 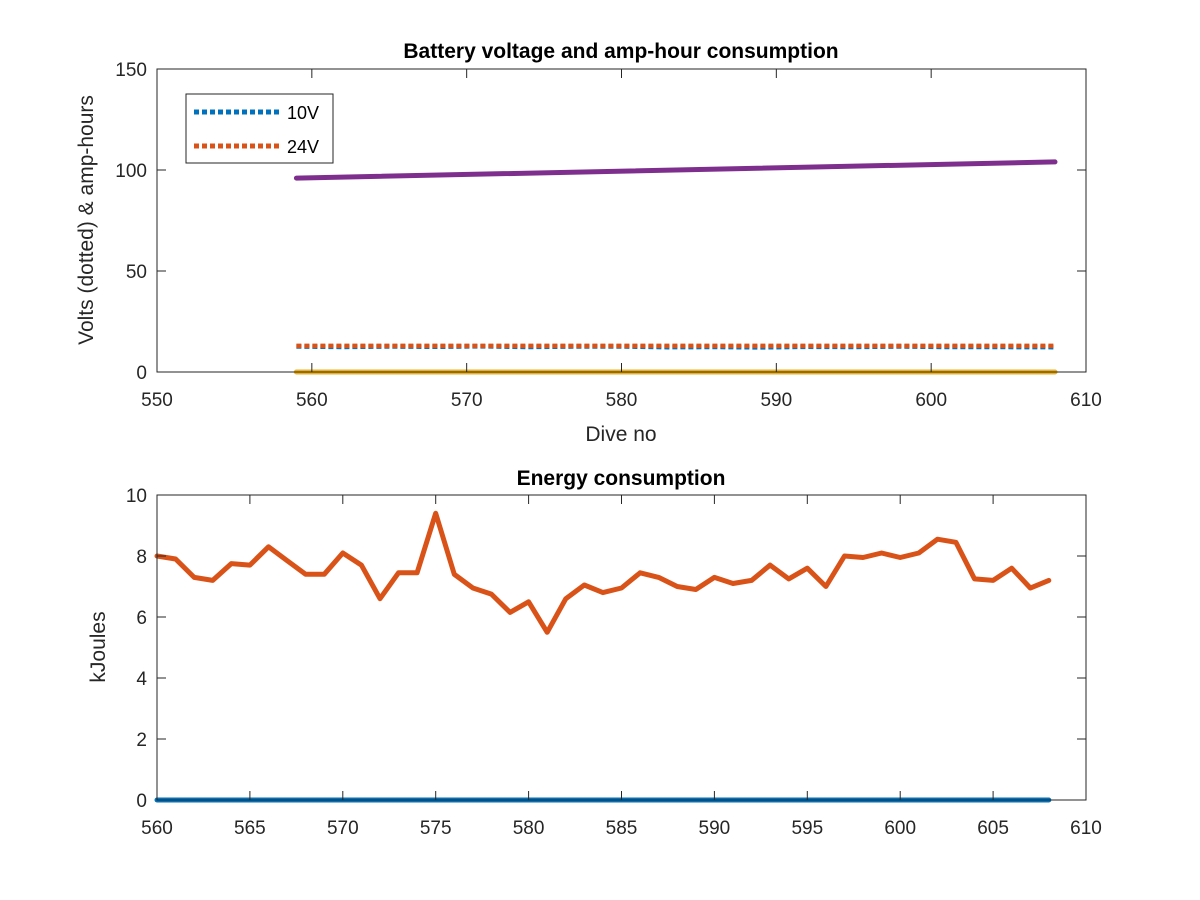 What do you see at coordinates (303, 147) in the screenshot?
I see `legend-label-24v: 24V` at bounding box center [303, 147].